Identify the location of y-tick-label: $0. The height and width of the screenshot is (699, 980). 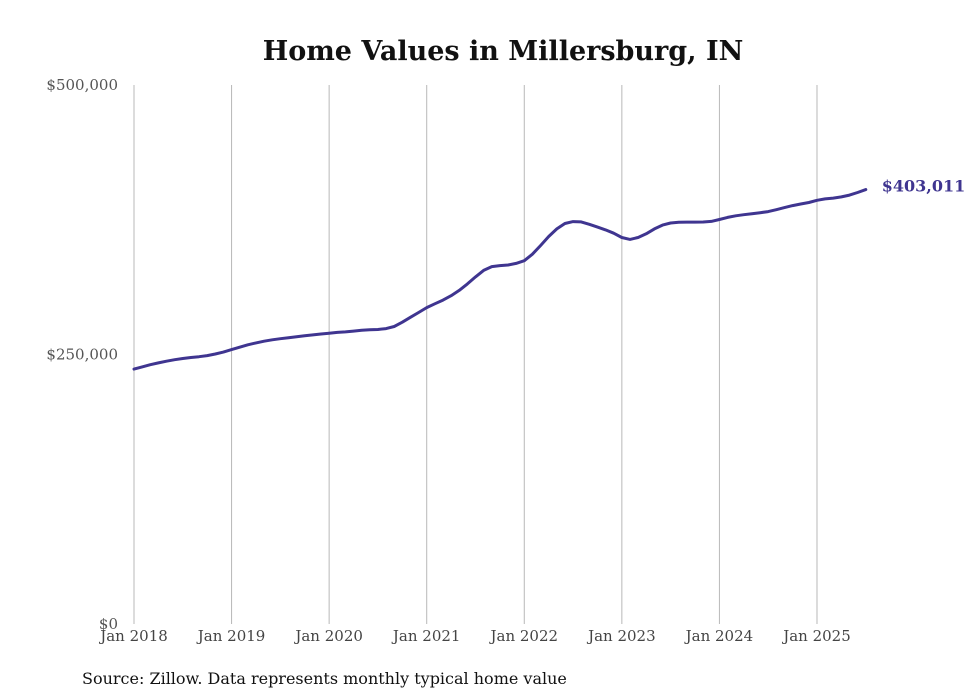
(108, 624).